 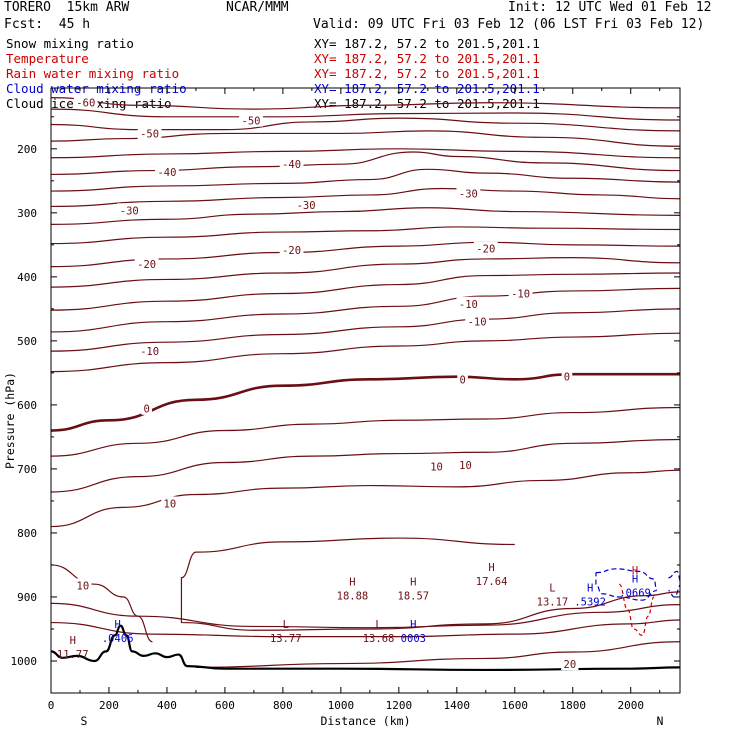 I want to click on legend-label: Rain water mixing ratio, so click(x=93, y=73).